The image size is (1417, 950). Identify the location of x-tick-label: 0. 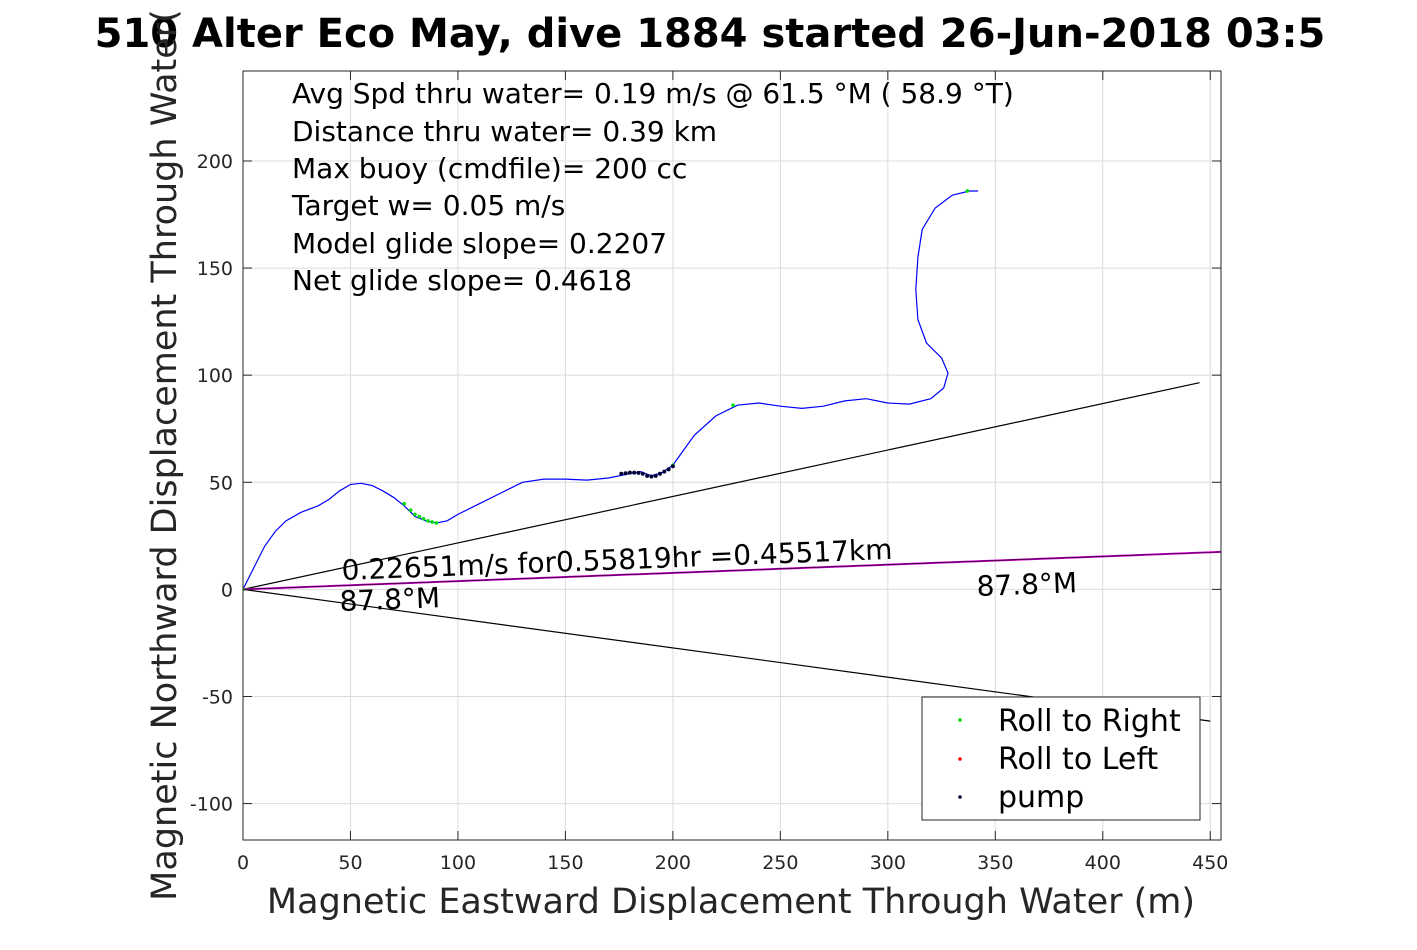
(243, 863).